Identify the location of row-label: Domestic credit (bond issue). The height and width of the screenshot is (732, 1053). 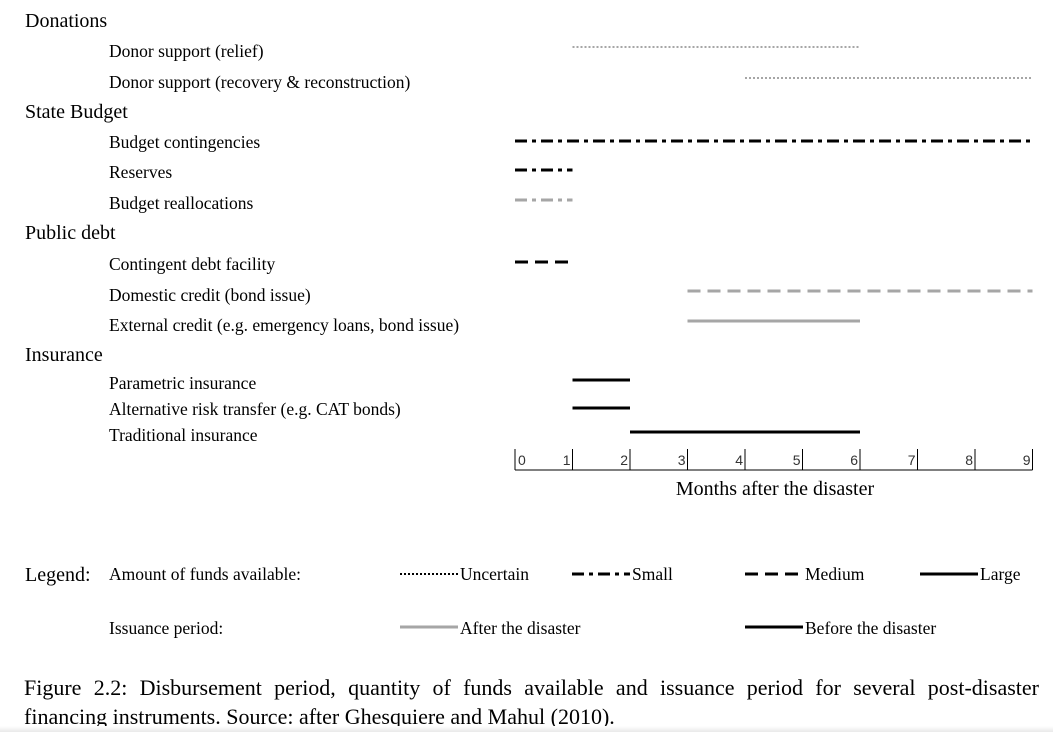
(210, 295).